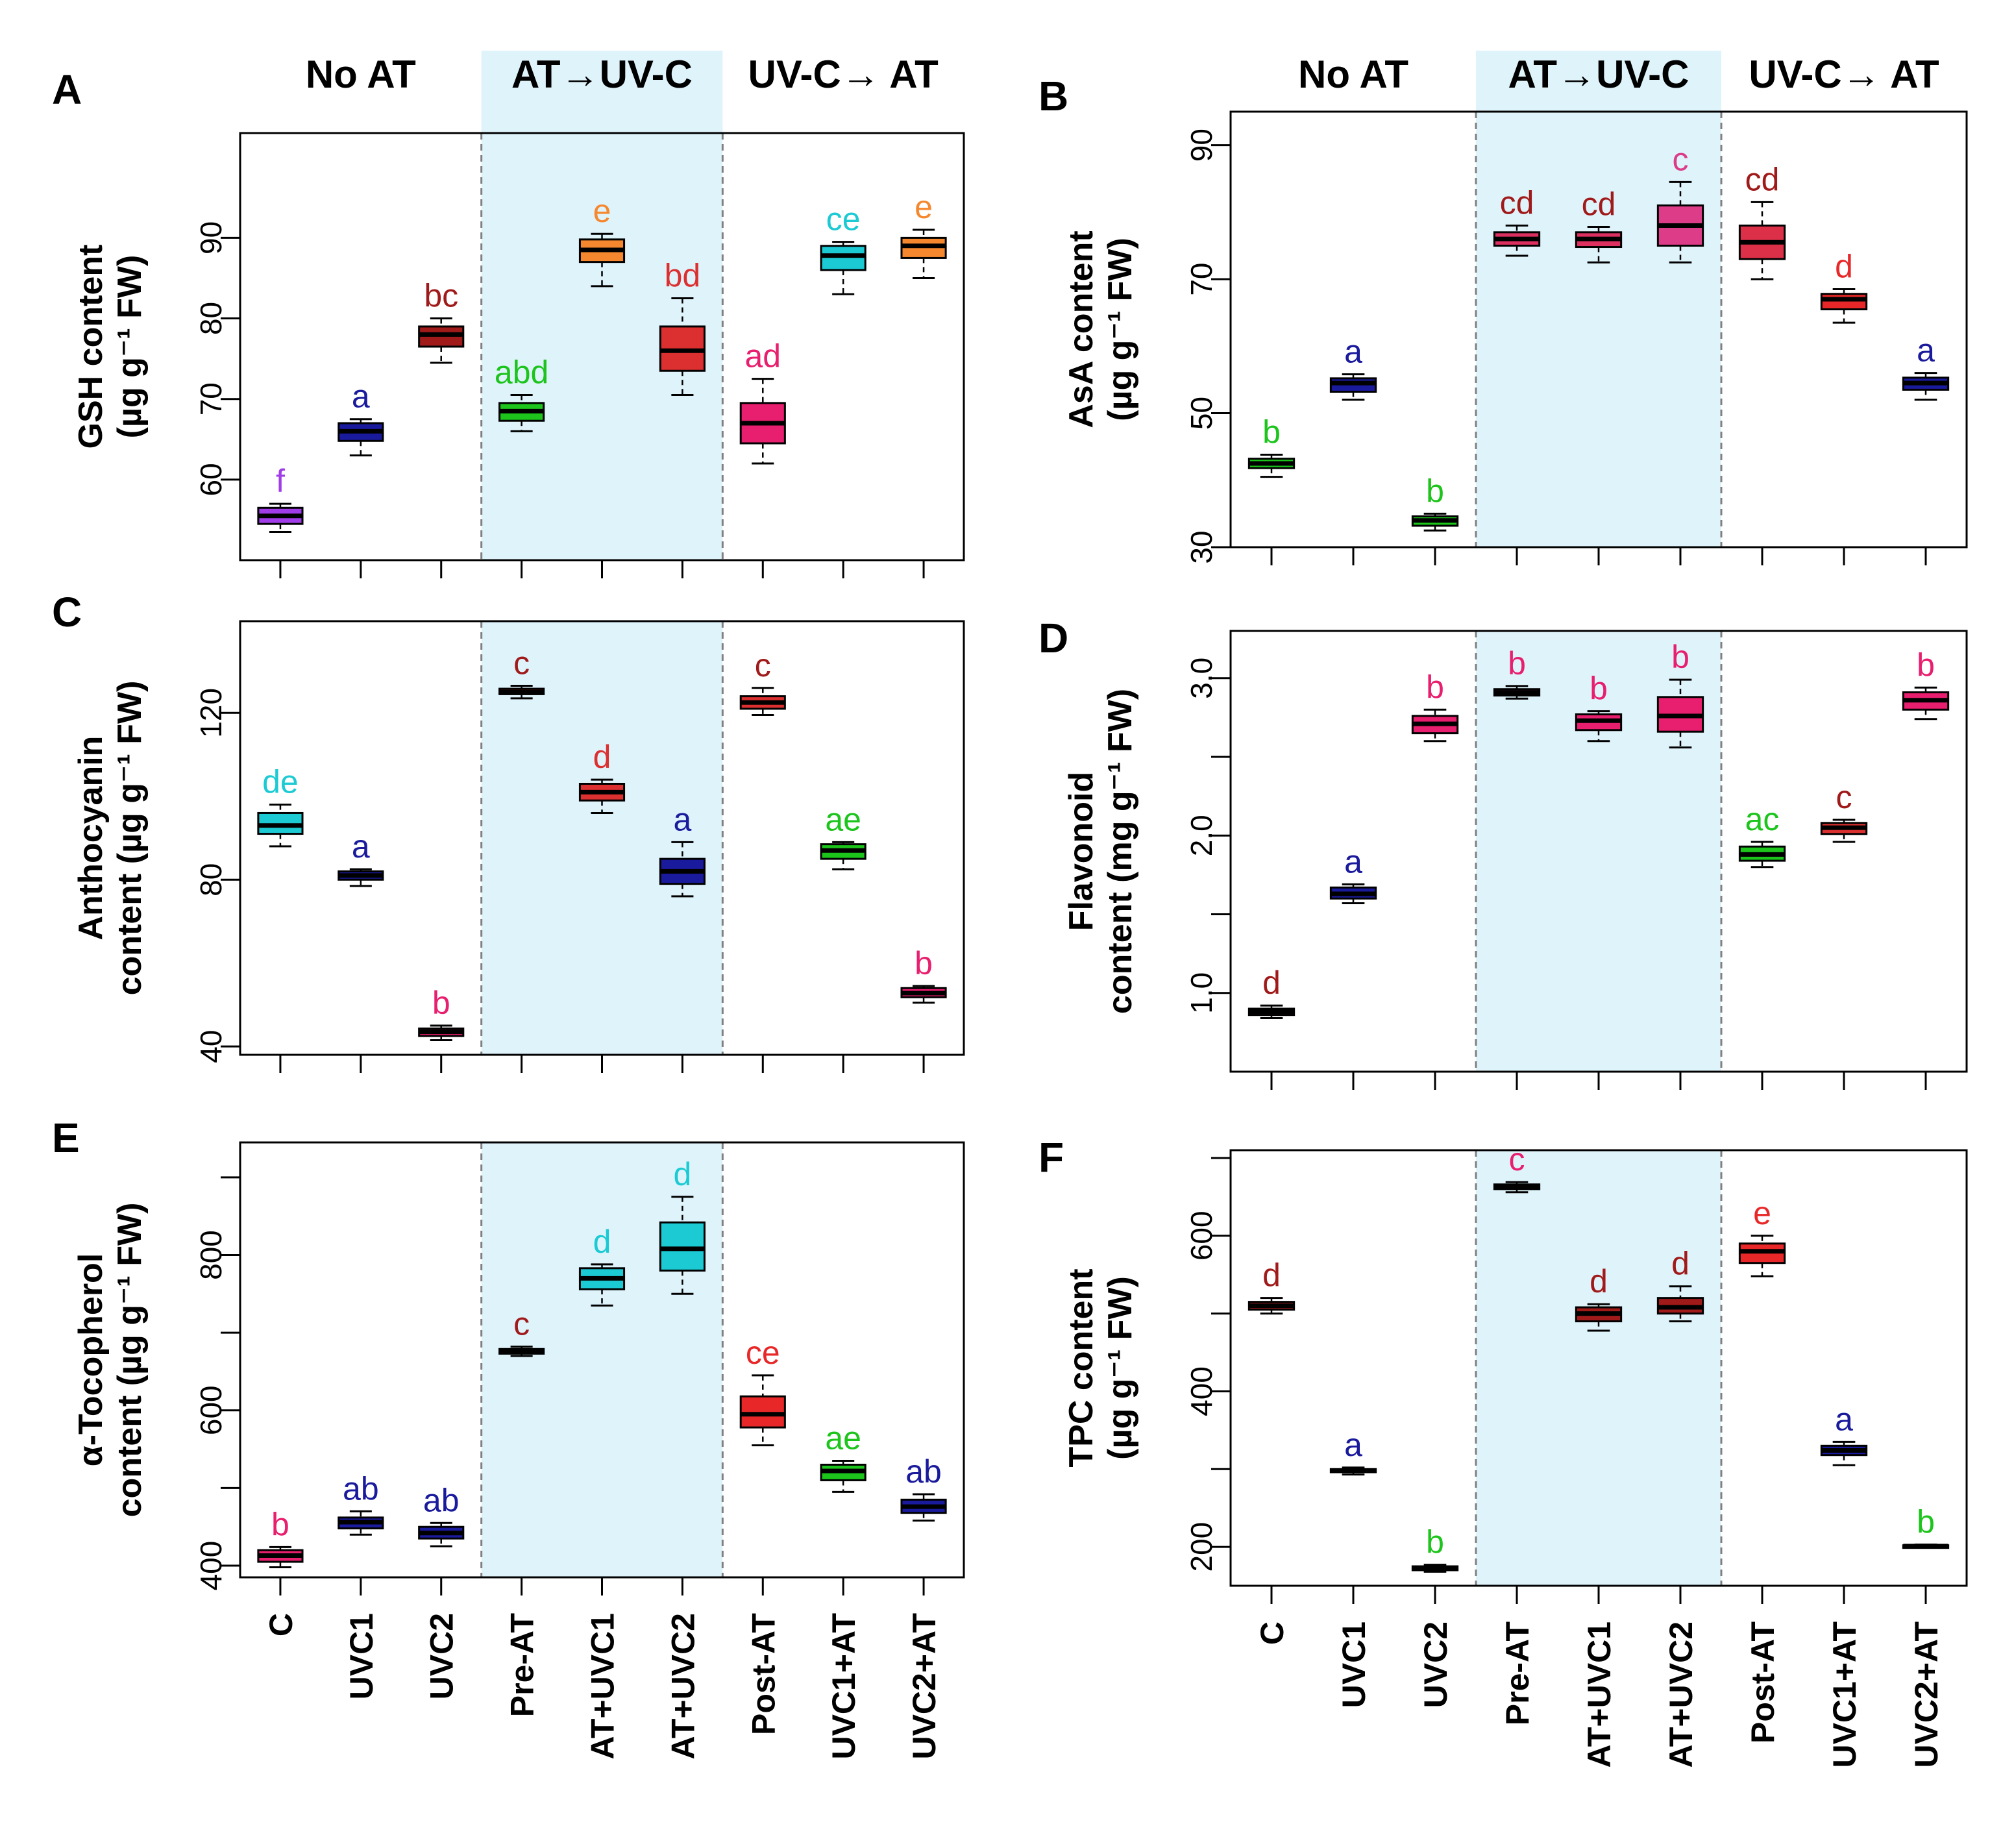  What do you see at coordinates (211, 1255) in the screenshot?
I see `y-tick-label: 800` at bounding box center [211, 1255].